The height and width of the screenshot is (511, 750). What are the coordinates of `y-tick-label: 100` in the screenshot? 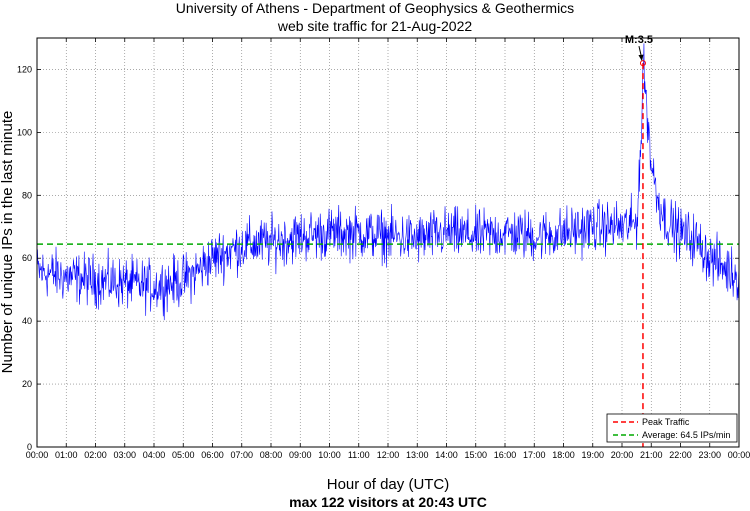 It's located at (24, 132).